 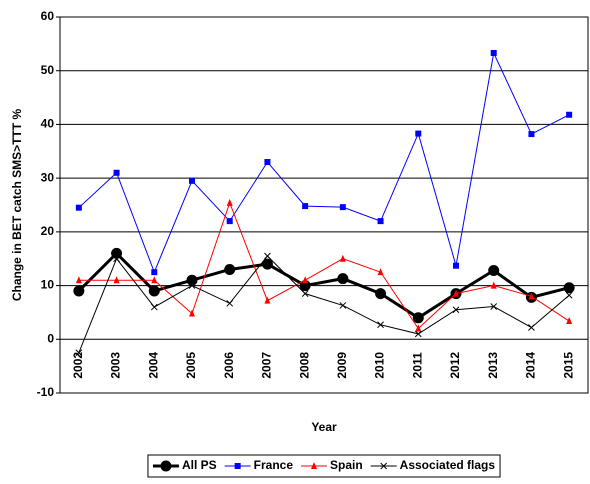 What do you see at coordinates (48, 70) in the screenshot?
I see `y-tick-label: 50` at bounding box center [48, 70].